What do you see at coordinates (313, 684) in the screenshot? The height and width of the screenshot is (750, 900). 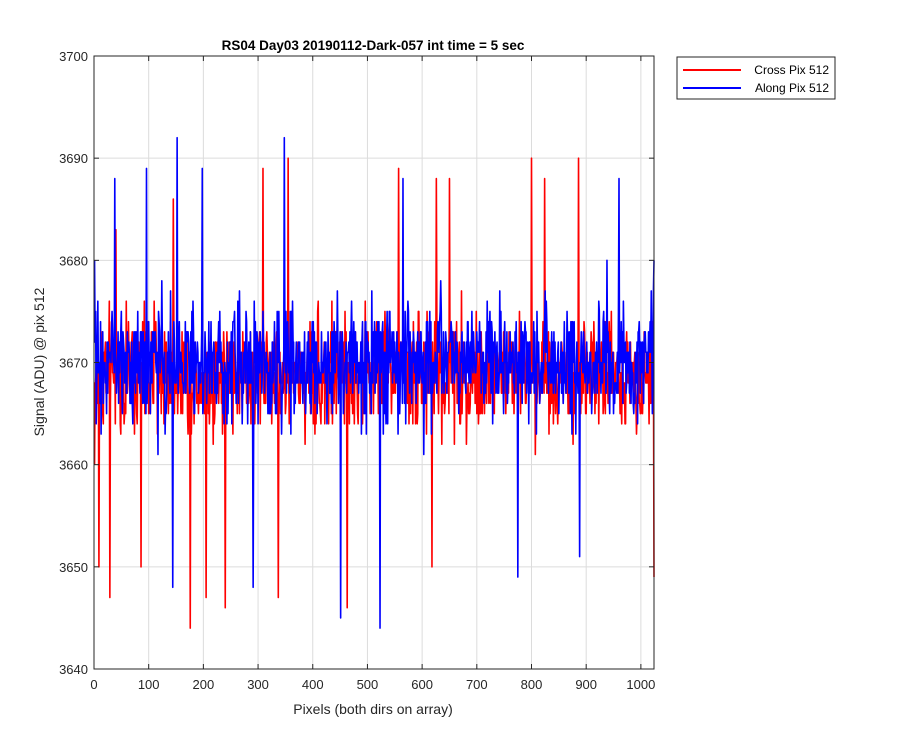 I see `x-tick-label: 400` at bounding box center [313, 684].